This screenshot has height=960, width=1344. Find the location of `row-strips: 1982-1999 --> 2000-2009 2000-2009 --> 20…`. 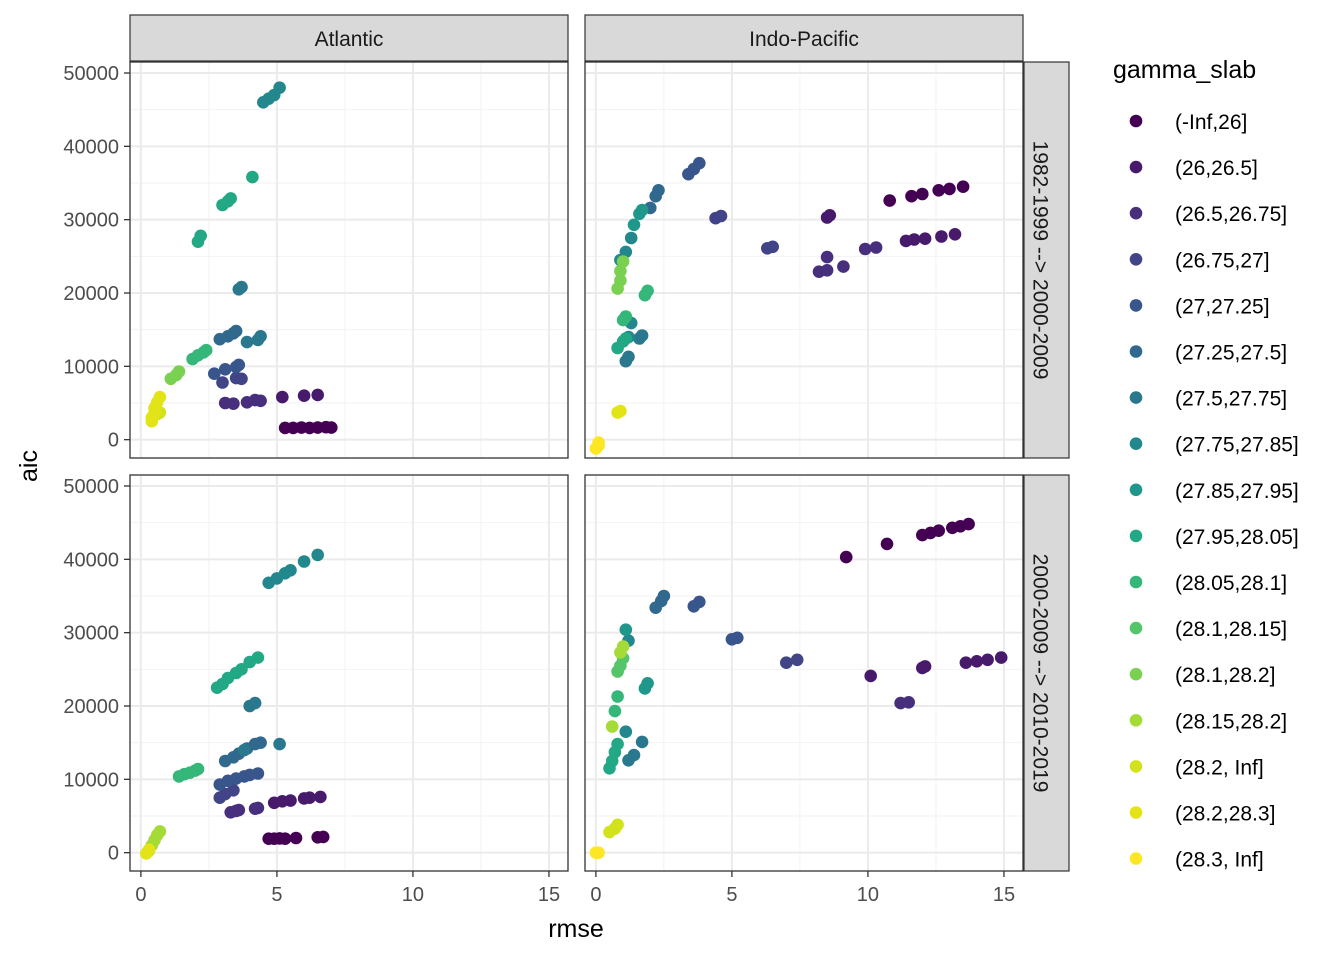

row-strips: 1982-1999 --> 2000-2009 2000-2009 --> 20… is located at coordinates (1046, 466).